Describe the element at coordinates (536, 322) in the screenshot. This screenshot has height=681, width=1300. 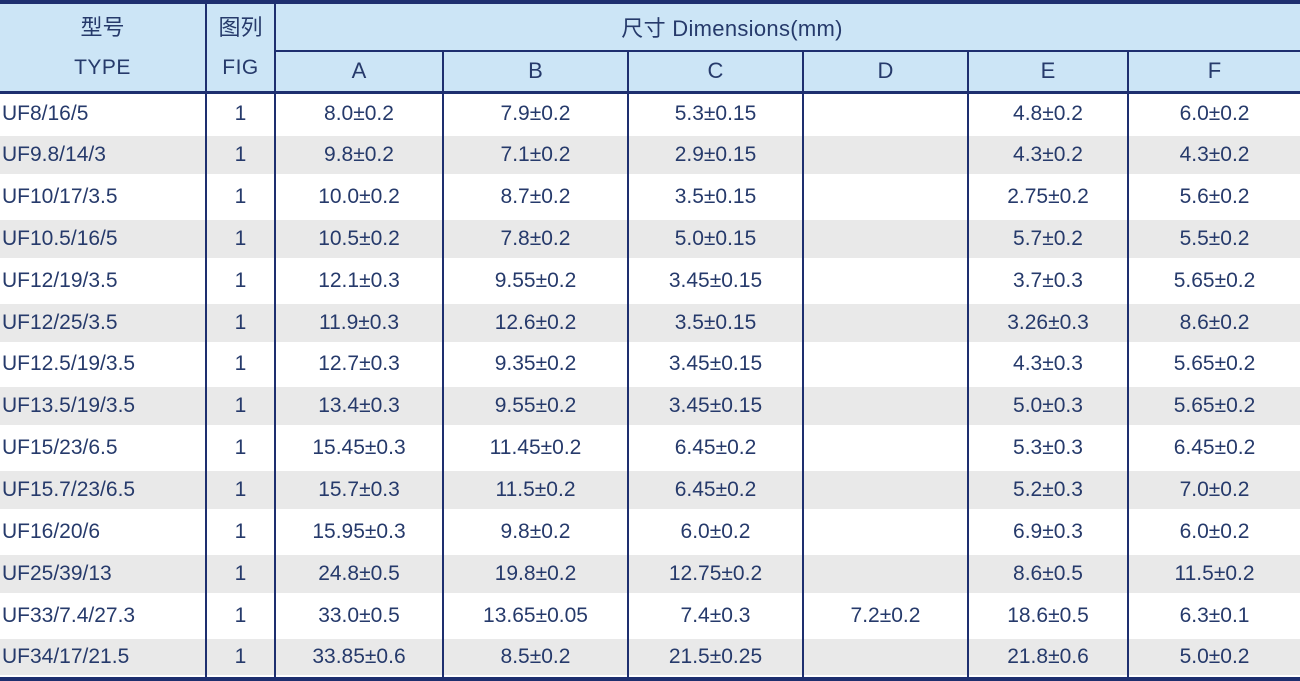
I see `cell-dim-b: 12.6±0.2` at that location.